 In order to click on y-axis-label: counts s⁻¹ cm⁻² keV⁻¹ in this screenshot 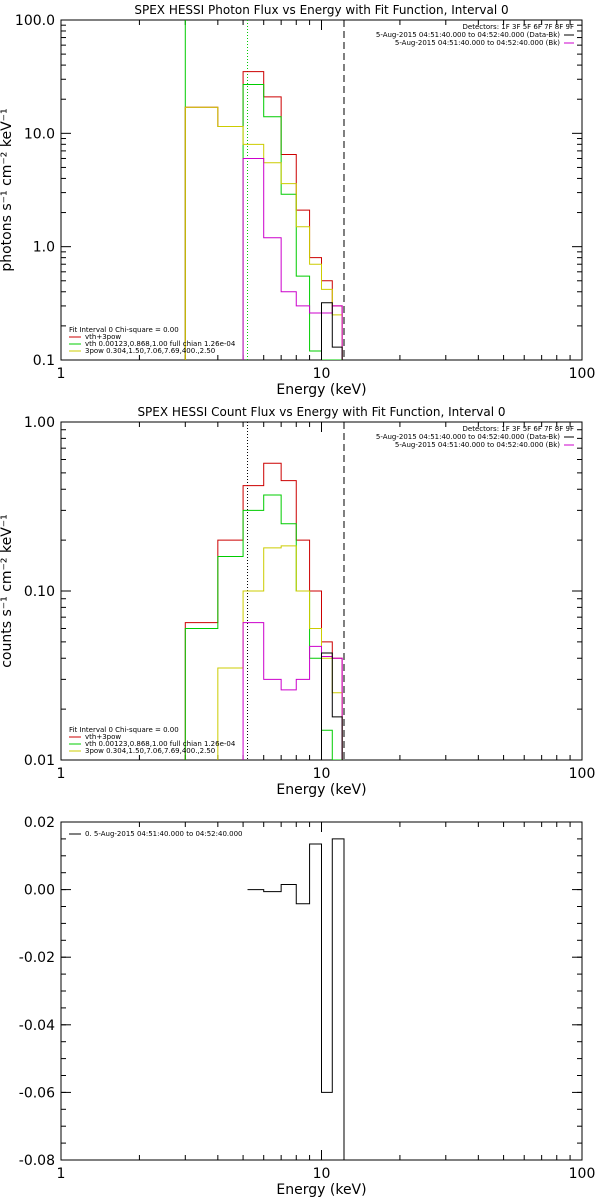, I will do `click(7, 591)`.